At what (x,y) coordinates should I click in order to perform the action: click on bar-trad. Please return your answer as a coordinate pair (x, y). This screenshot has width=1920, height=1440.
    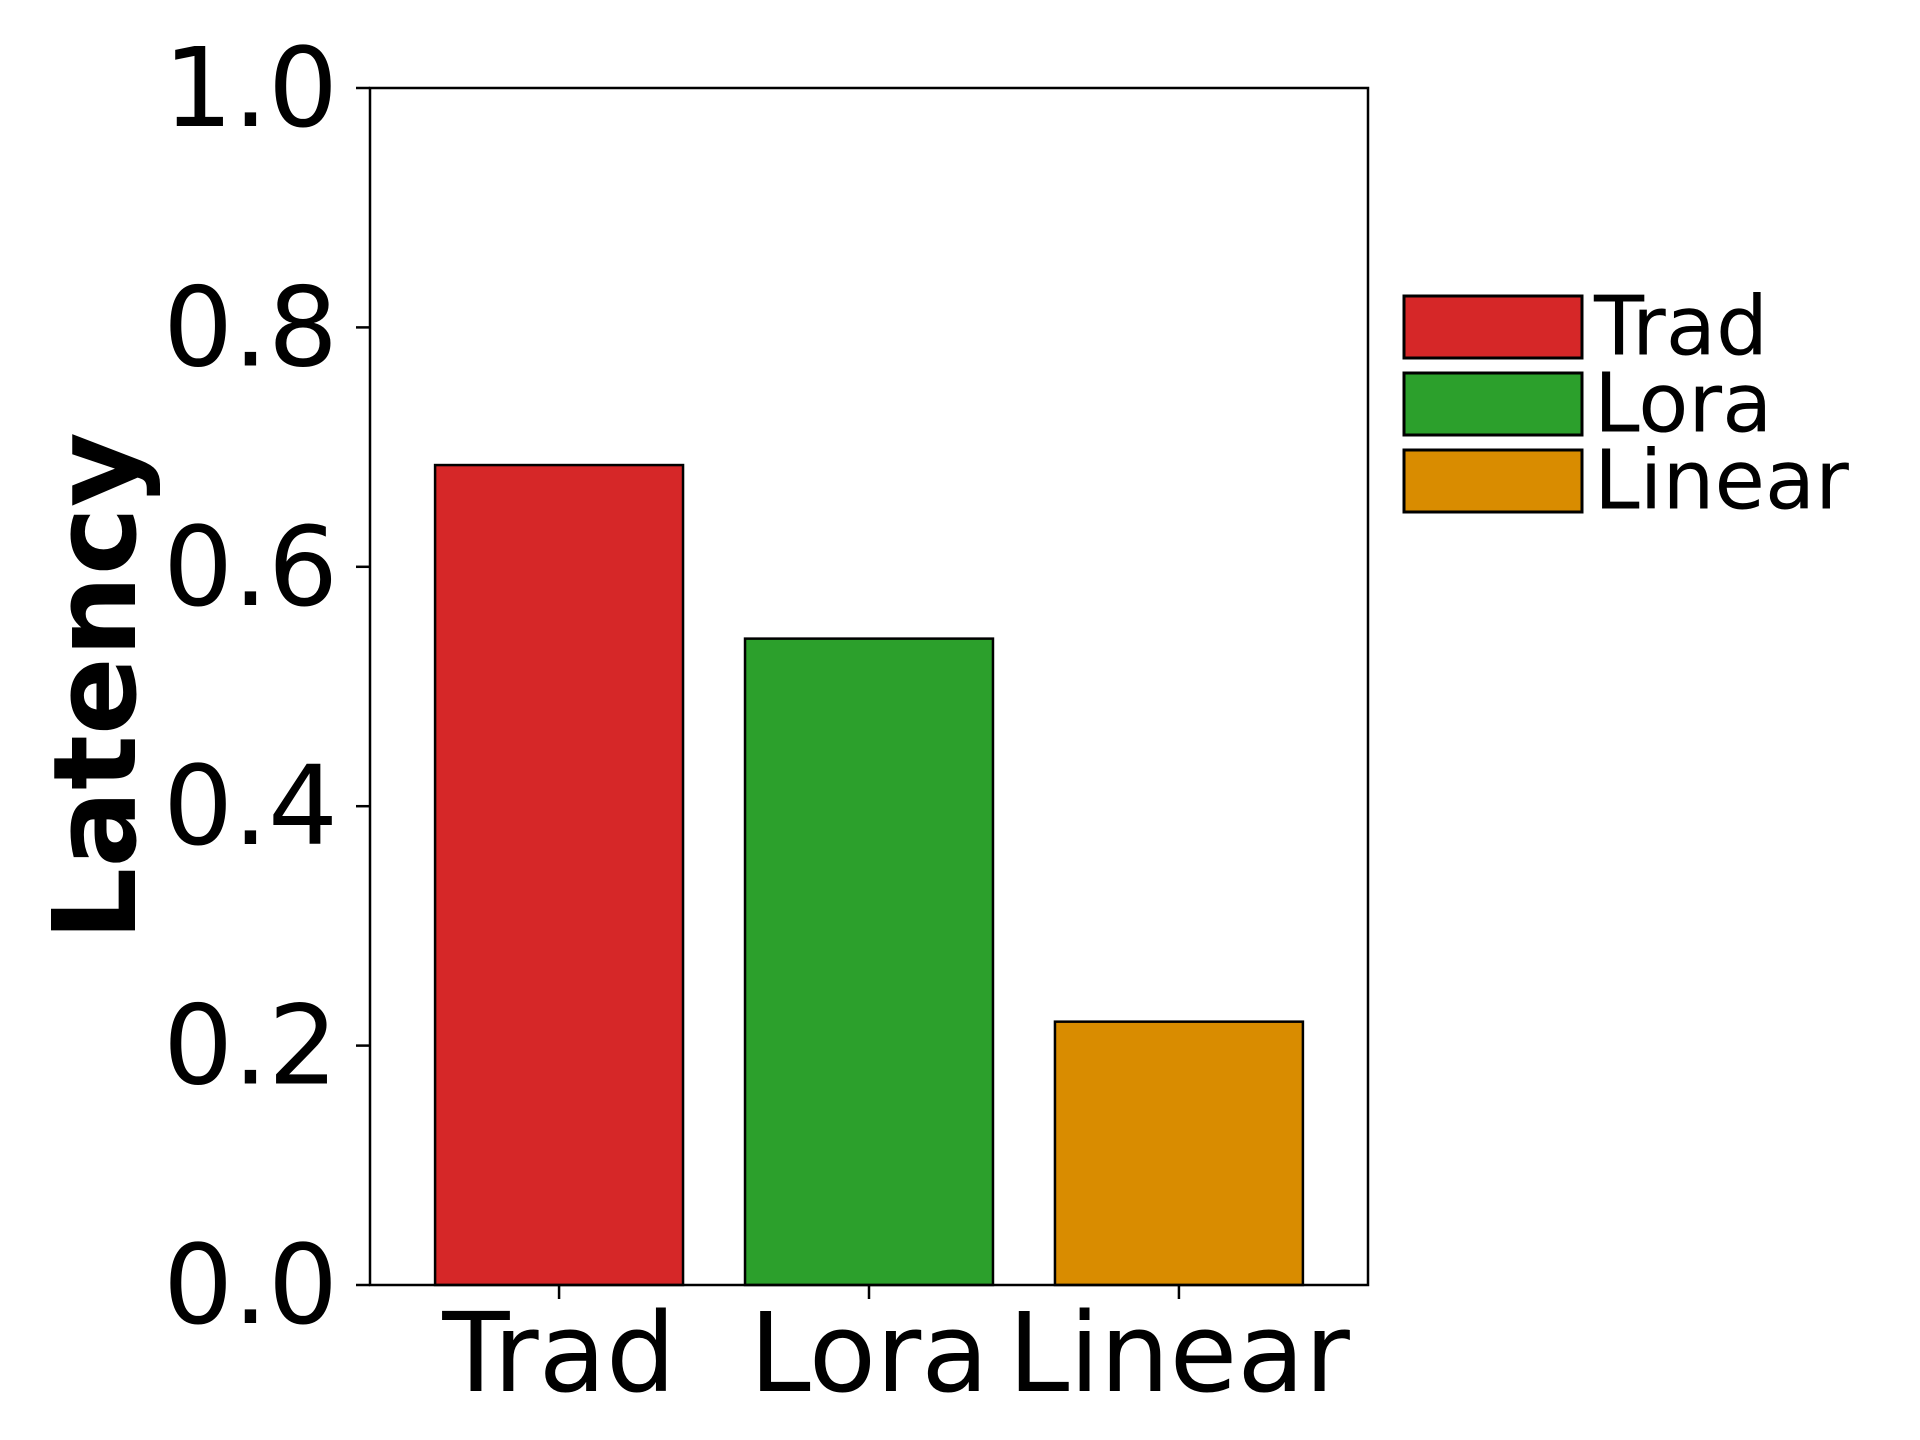
    Looking at the image, I should click on (559, 875).